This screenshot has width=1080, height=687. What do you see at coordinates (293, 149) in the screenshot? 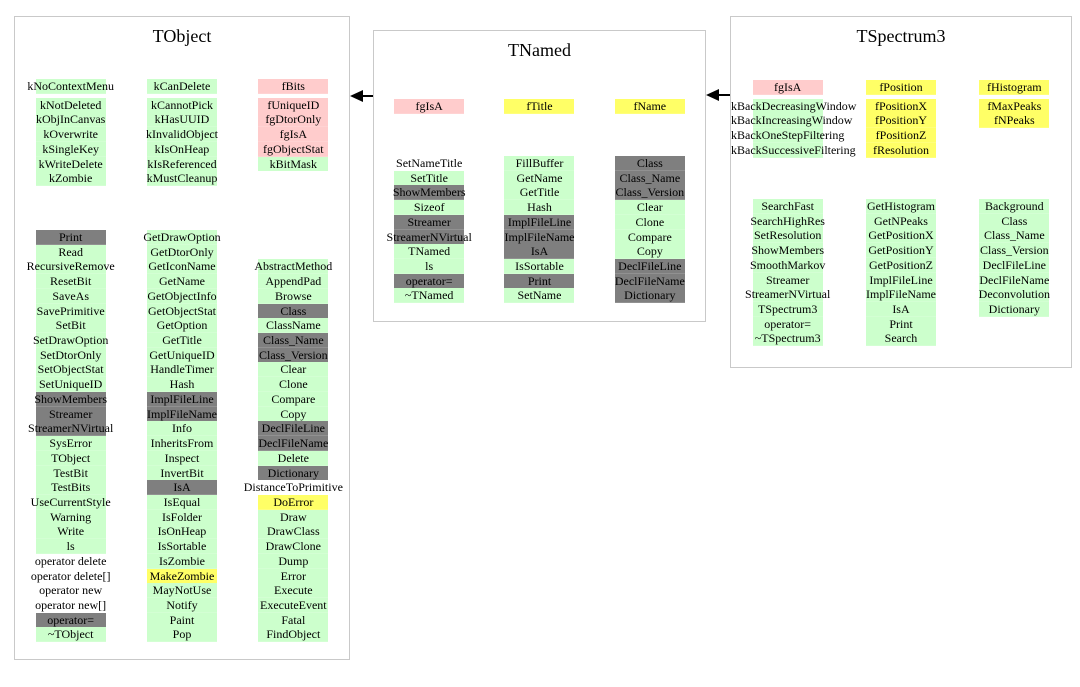
I see `member-cell: fgObjectStat` at bounding box center [293, 149].